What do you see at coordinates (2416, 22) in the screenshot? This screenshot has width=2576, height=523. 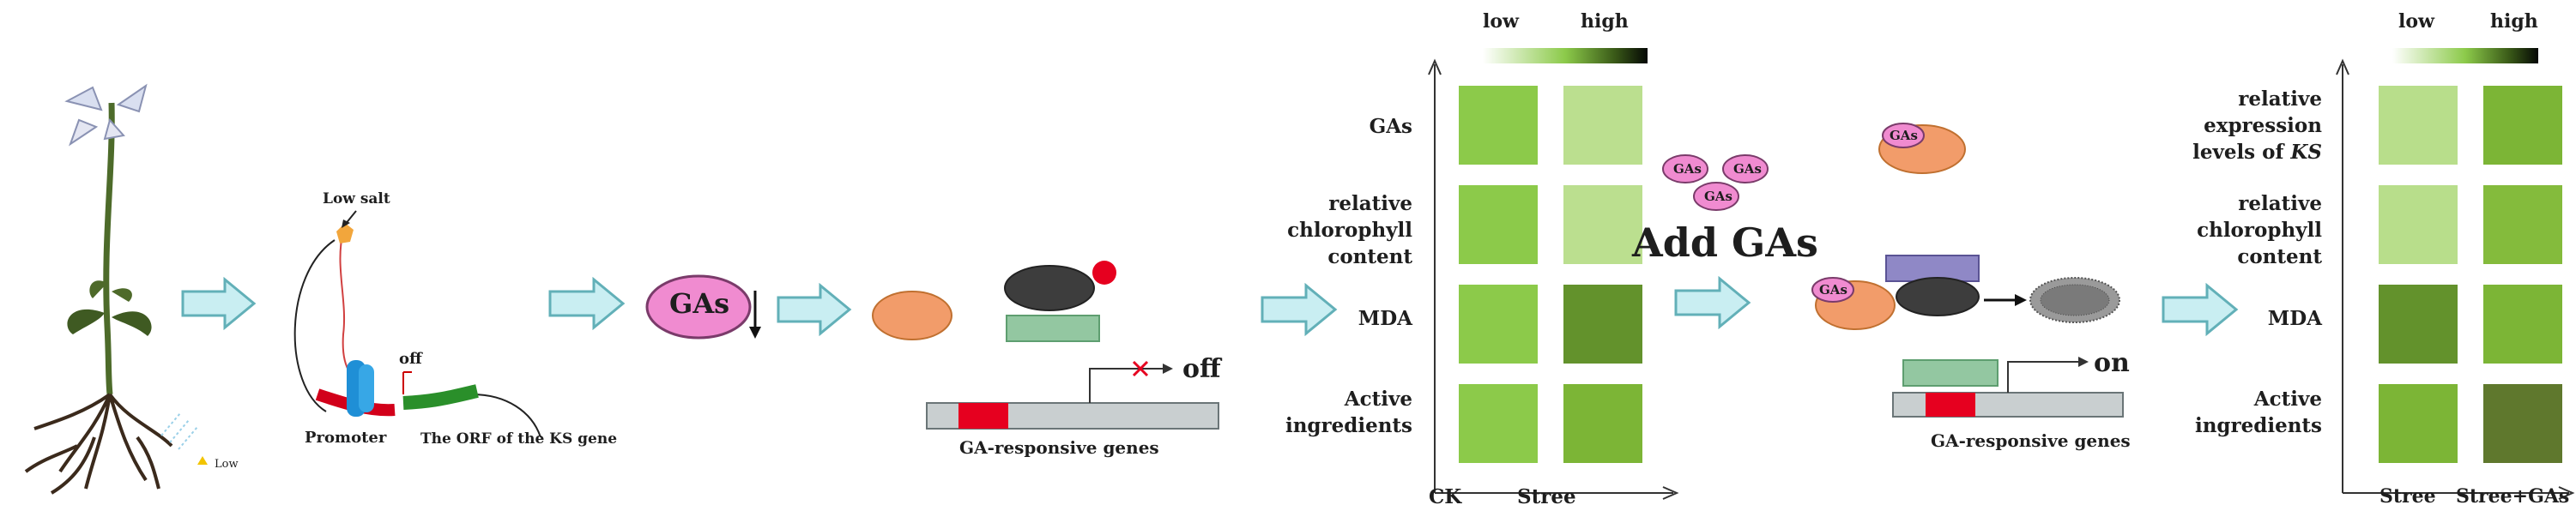 I see `heatmap2-legend-low: low` at bounding box center [2416, 22].